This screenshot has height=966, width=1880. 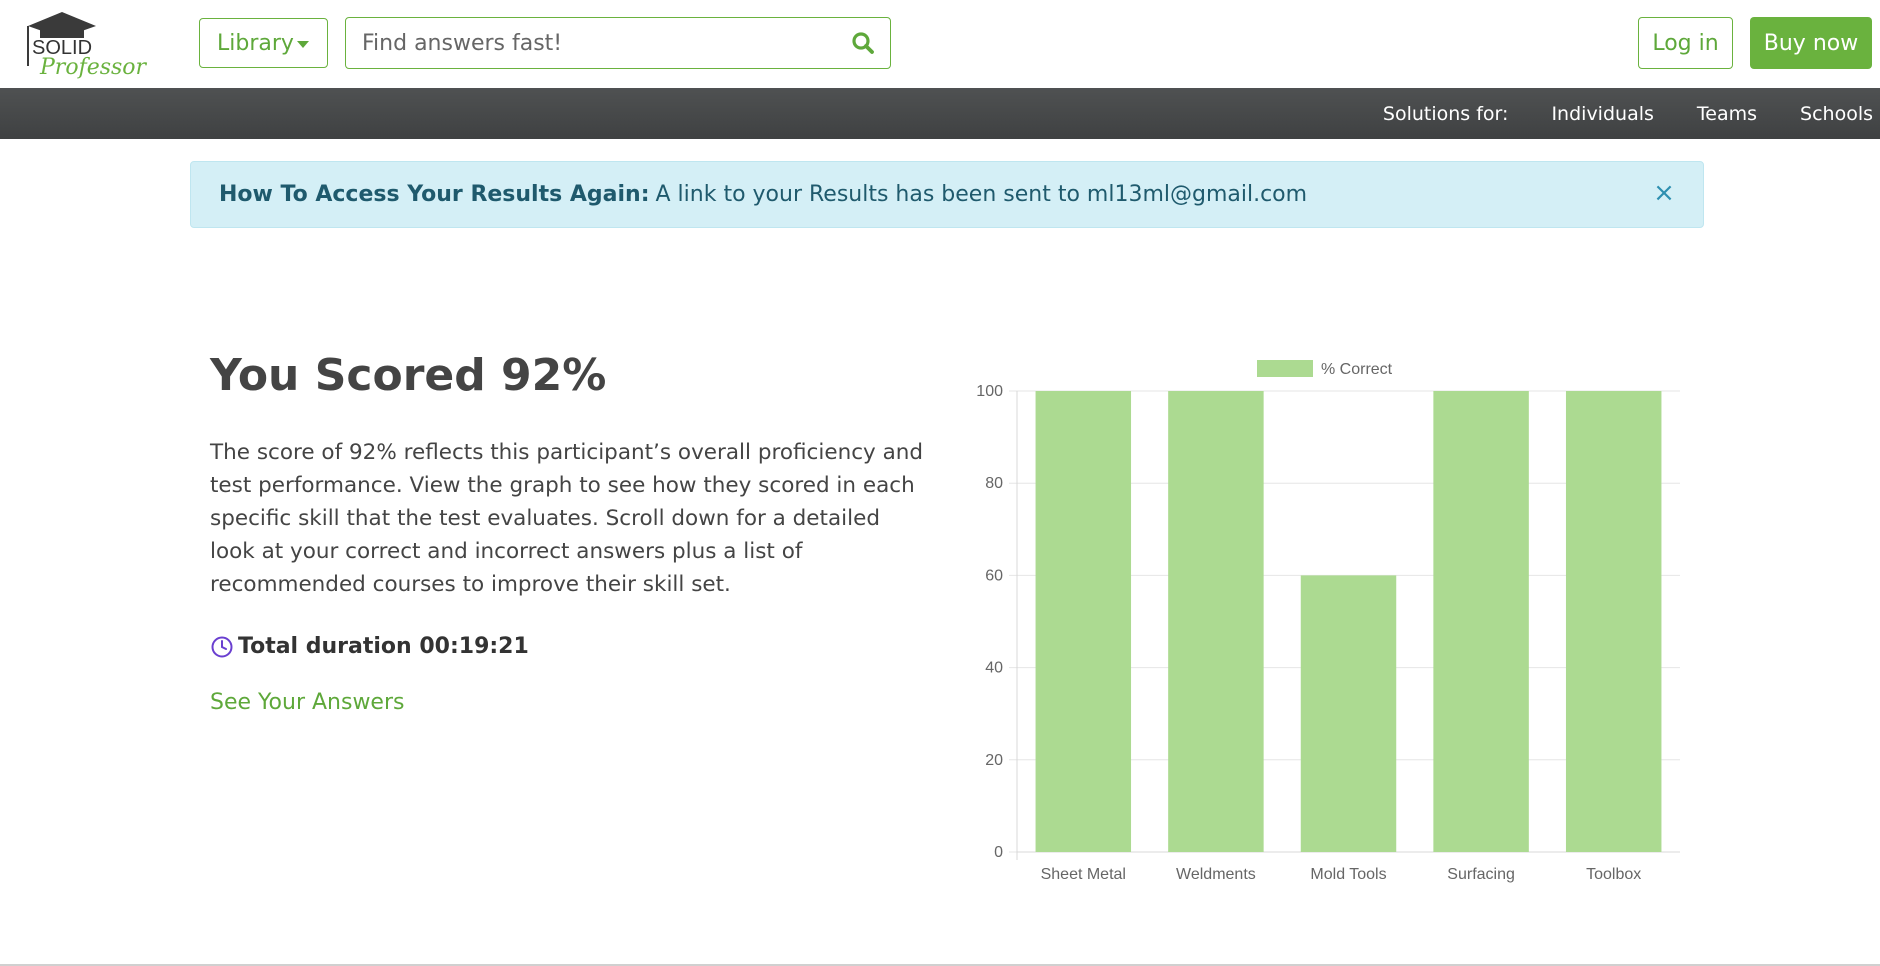 What do you see at coordinates (434, 194) in the screenshot?
I see `alert-title: How To Access Your Results Again:` at bounding box center [434, 194].